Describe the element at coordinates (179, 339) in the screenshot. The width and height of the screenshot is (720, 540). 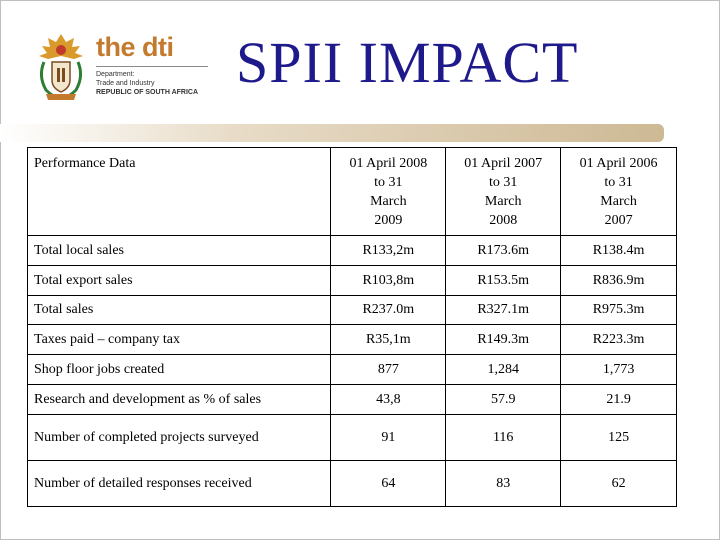
I see `row-label: Taxes paid – company tax` at that location.